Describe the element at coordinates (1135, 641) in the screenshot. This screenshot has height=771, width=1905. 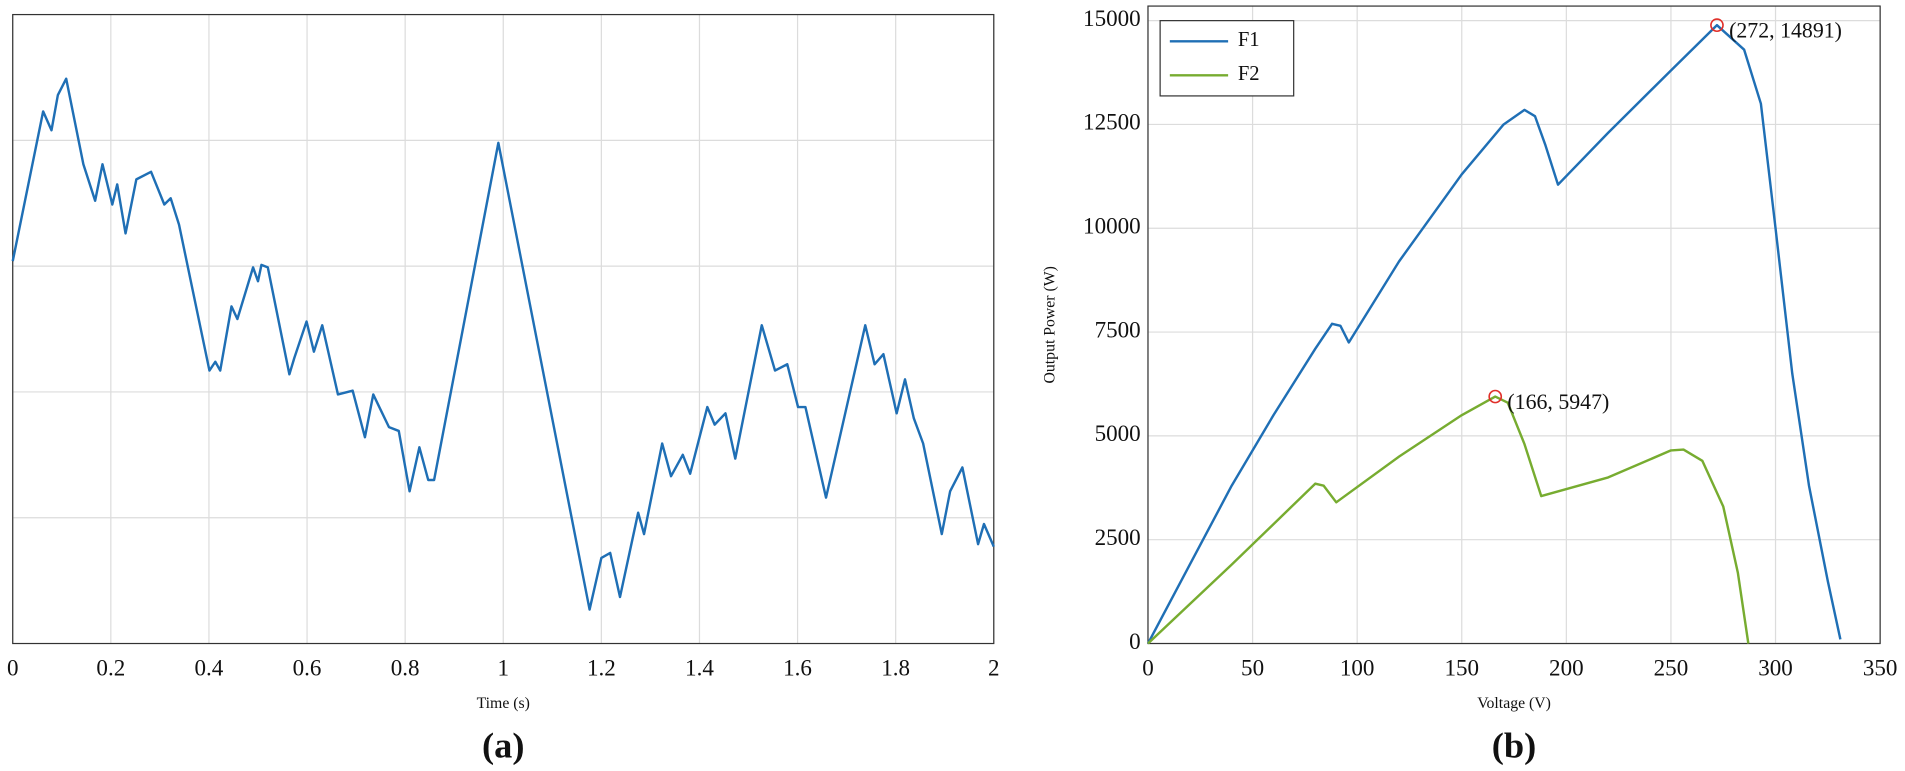
I see `y-tick-label: 0` at that location.